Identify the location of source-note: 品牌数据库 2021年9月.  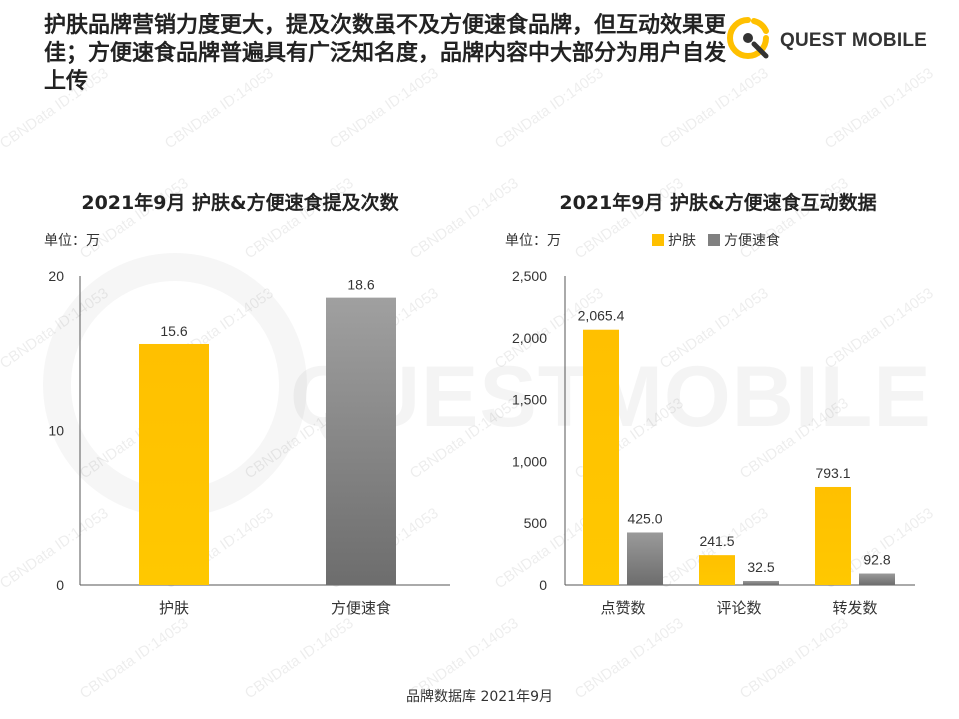
(479, 697).